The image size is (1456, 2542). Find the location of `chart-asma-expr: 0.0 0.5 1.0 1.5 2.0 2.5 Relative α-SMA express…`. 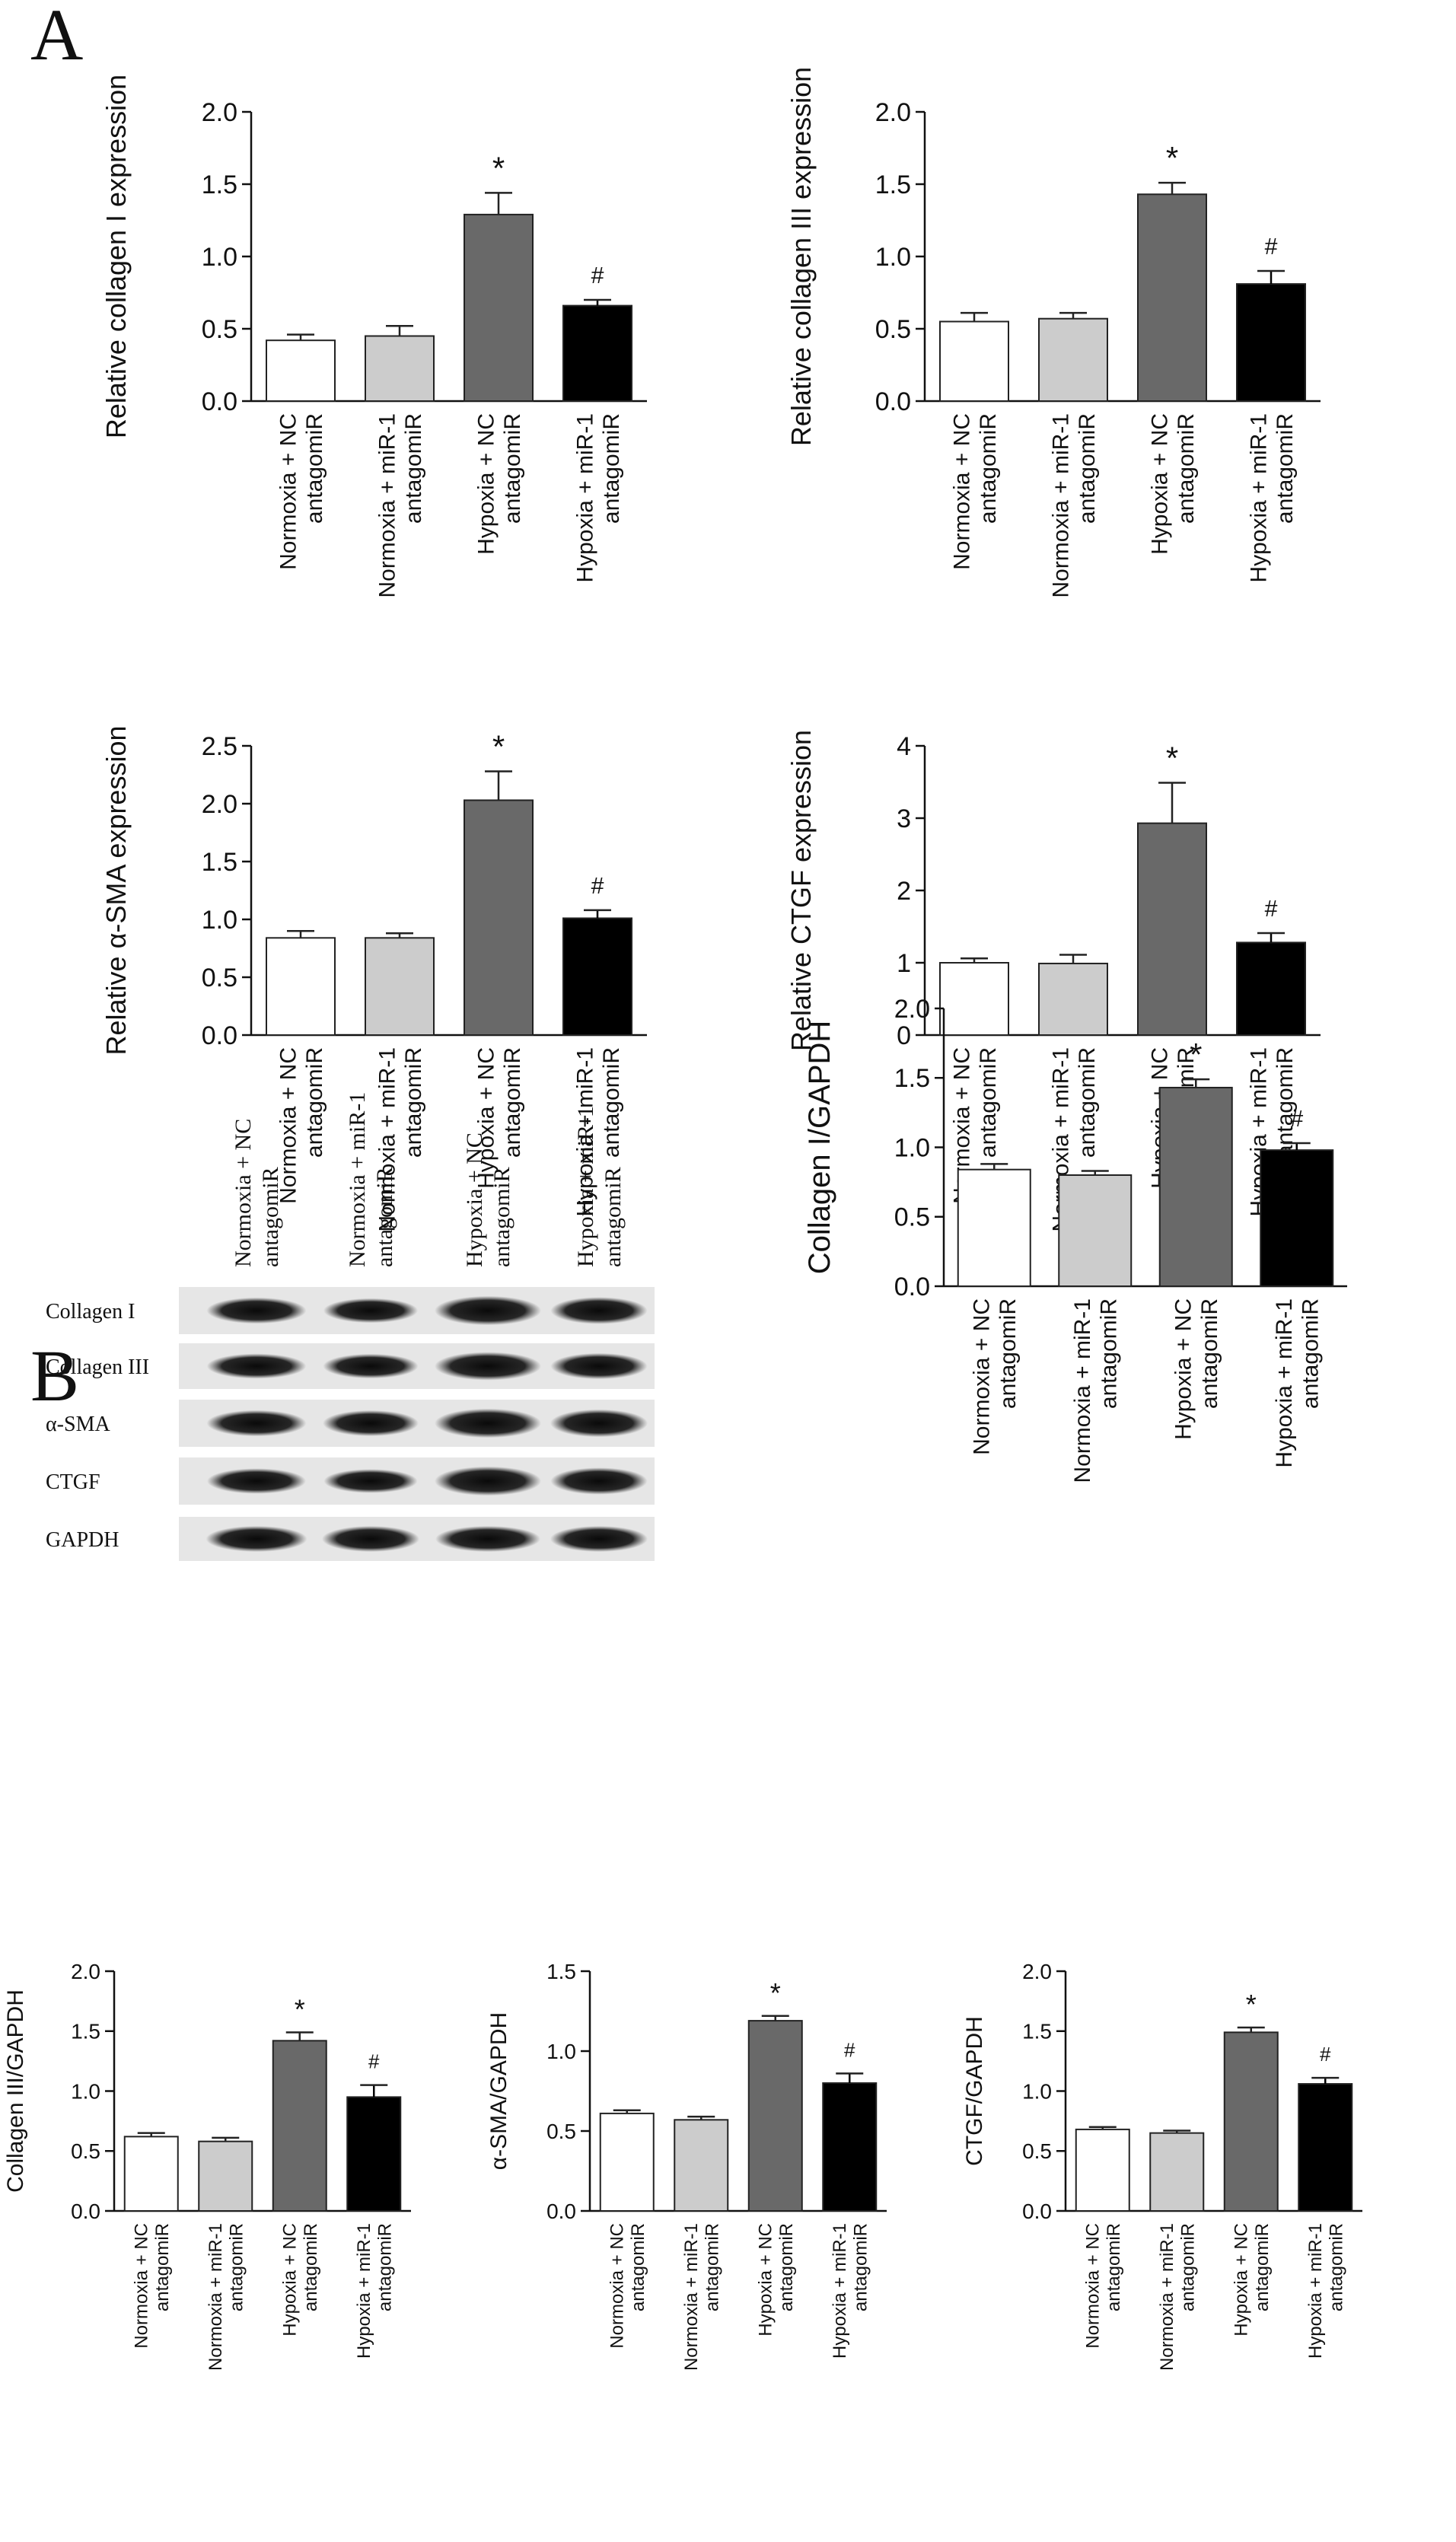

chart-asma-expr: 0.0 0.5 1.0 1.5 2.0 2.5 Relative α-SMA express… is located at coordinates (373, 979).